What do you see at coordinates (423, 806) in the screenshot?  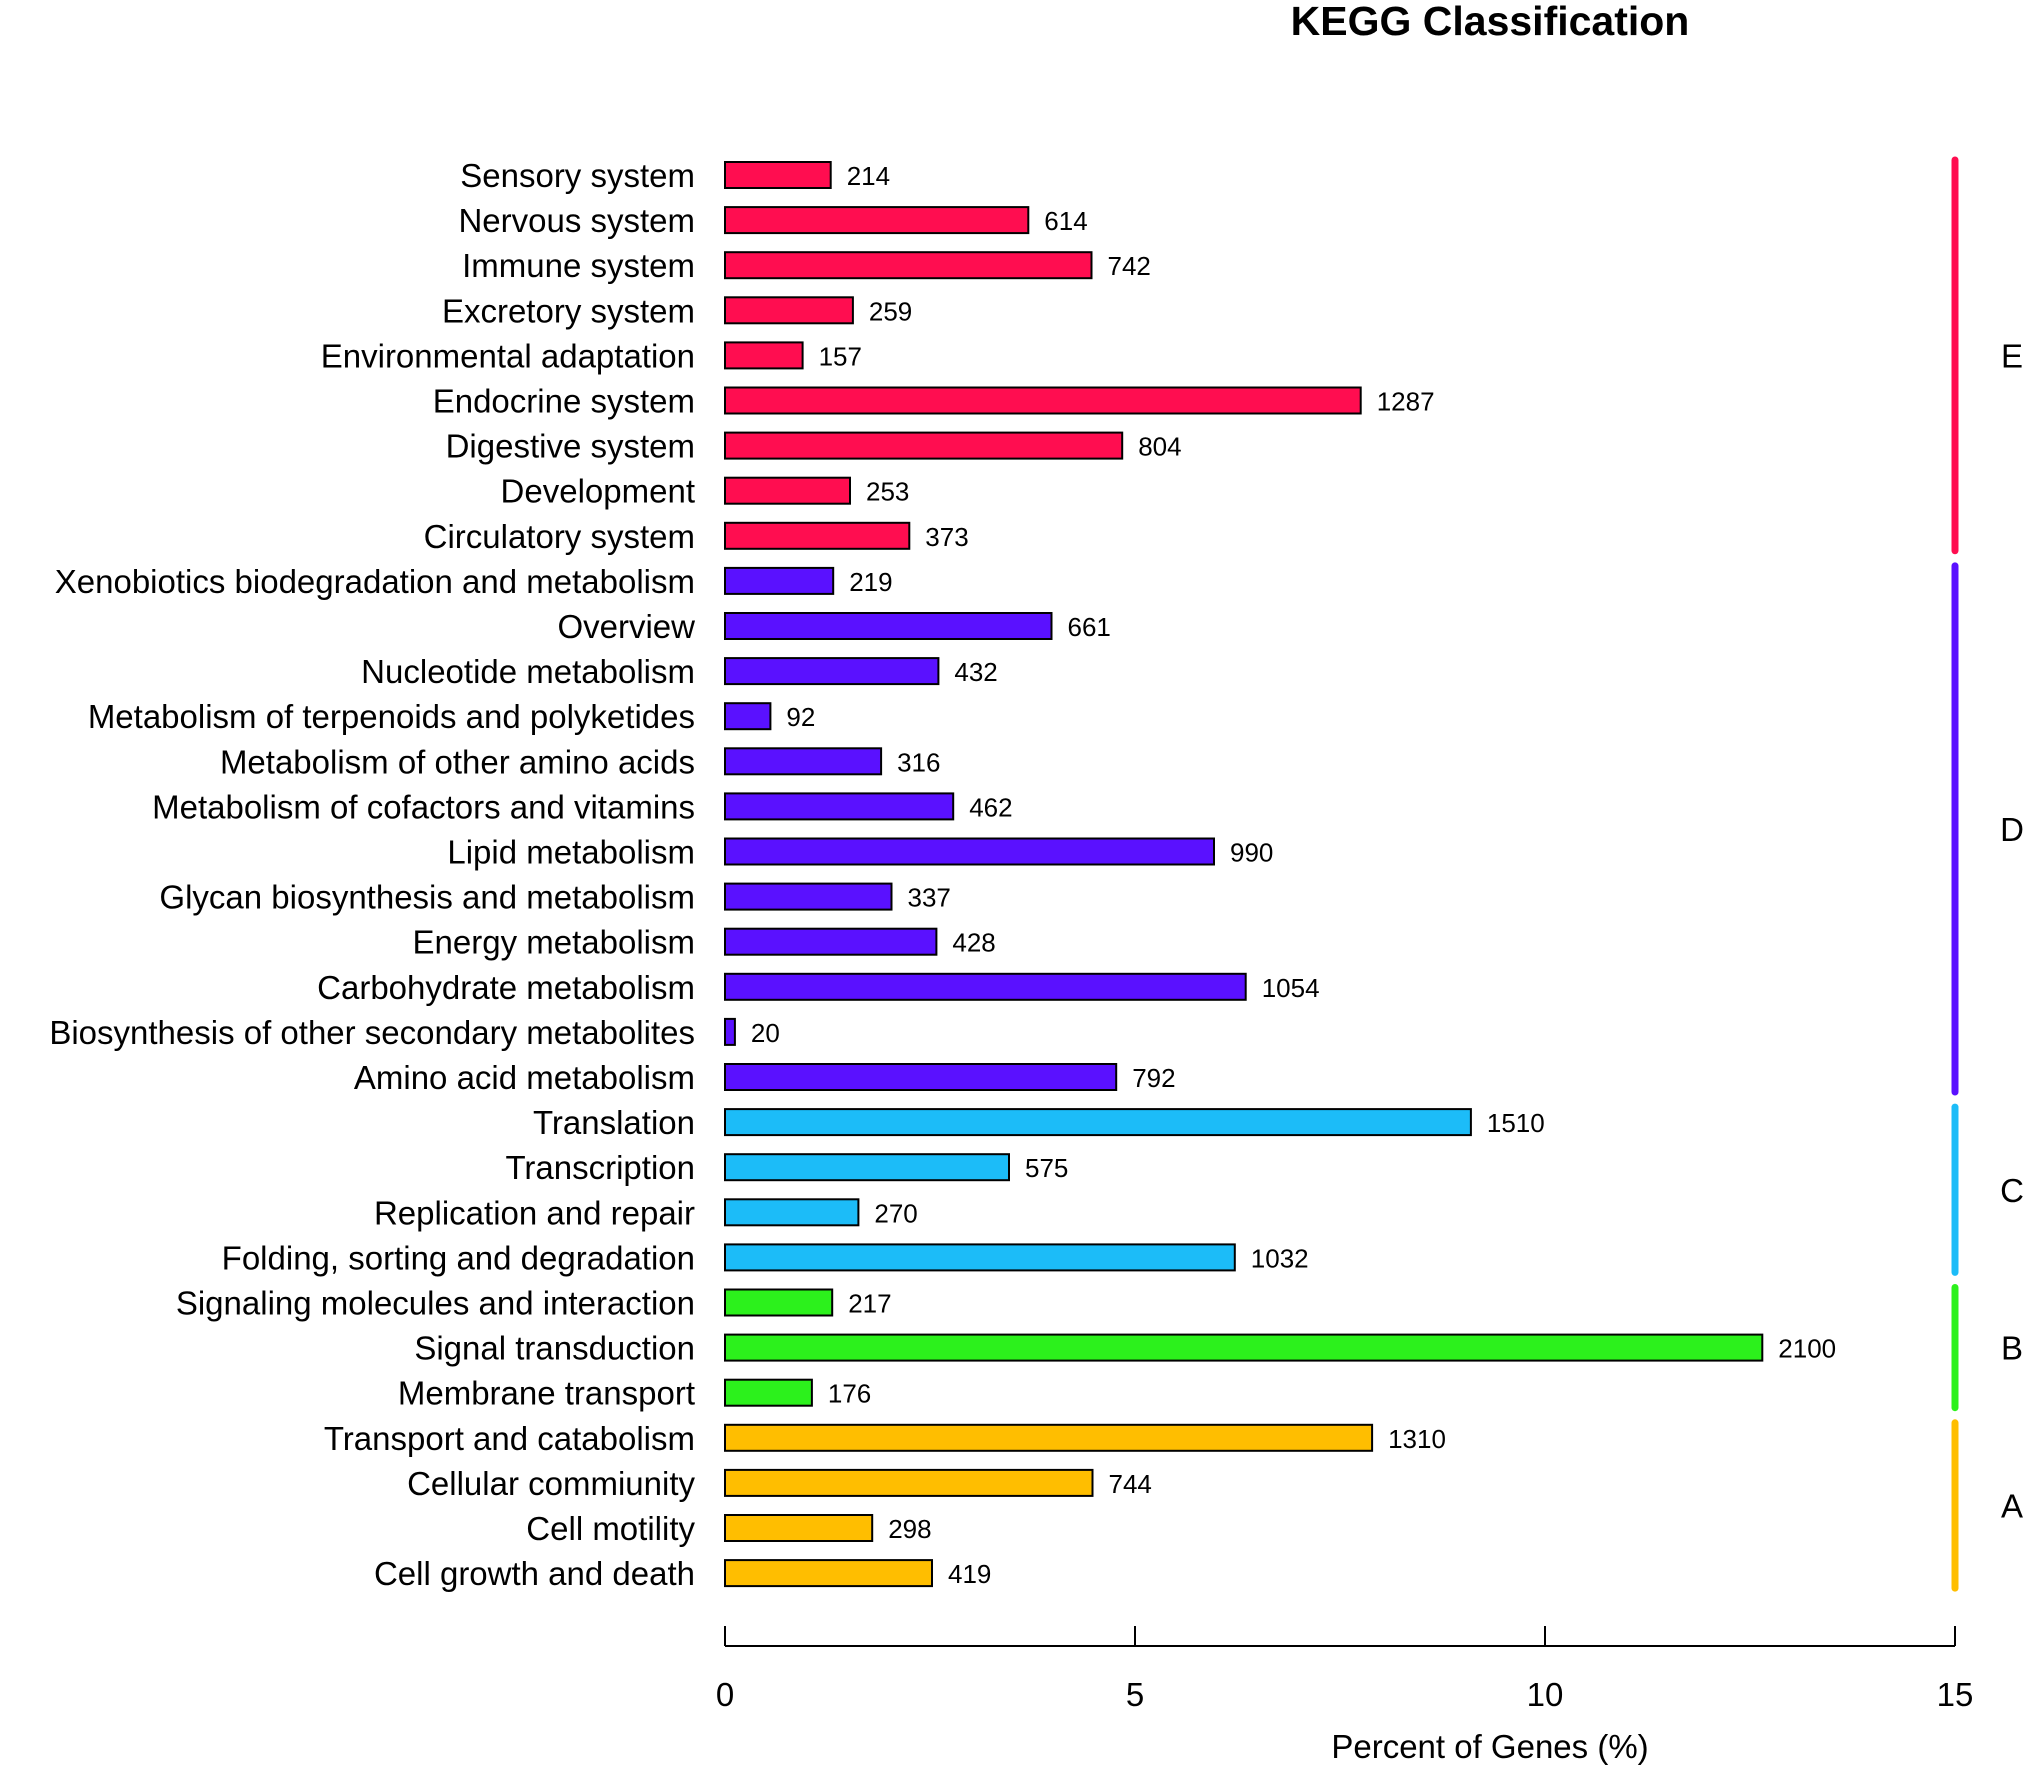 I see `category-label: Metabolism of cofactors and vitamins` at bounding box center [423, 806].